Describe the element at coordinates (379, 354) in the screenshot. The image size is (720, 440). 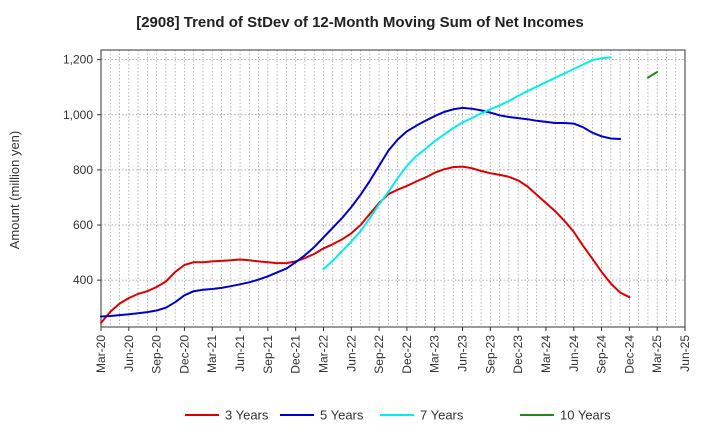
I see `x-tick-label: Sep-22` at that location.